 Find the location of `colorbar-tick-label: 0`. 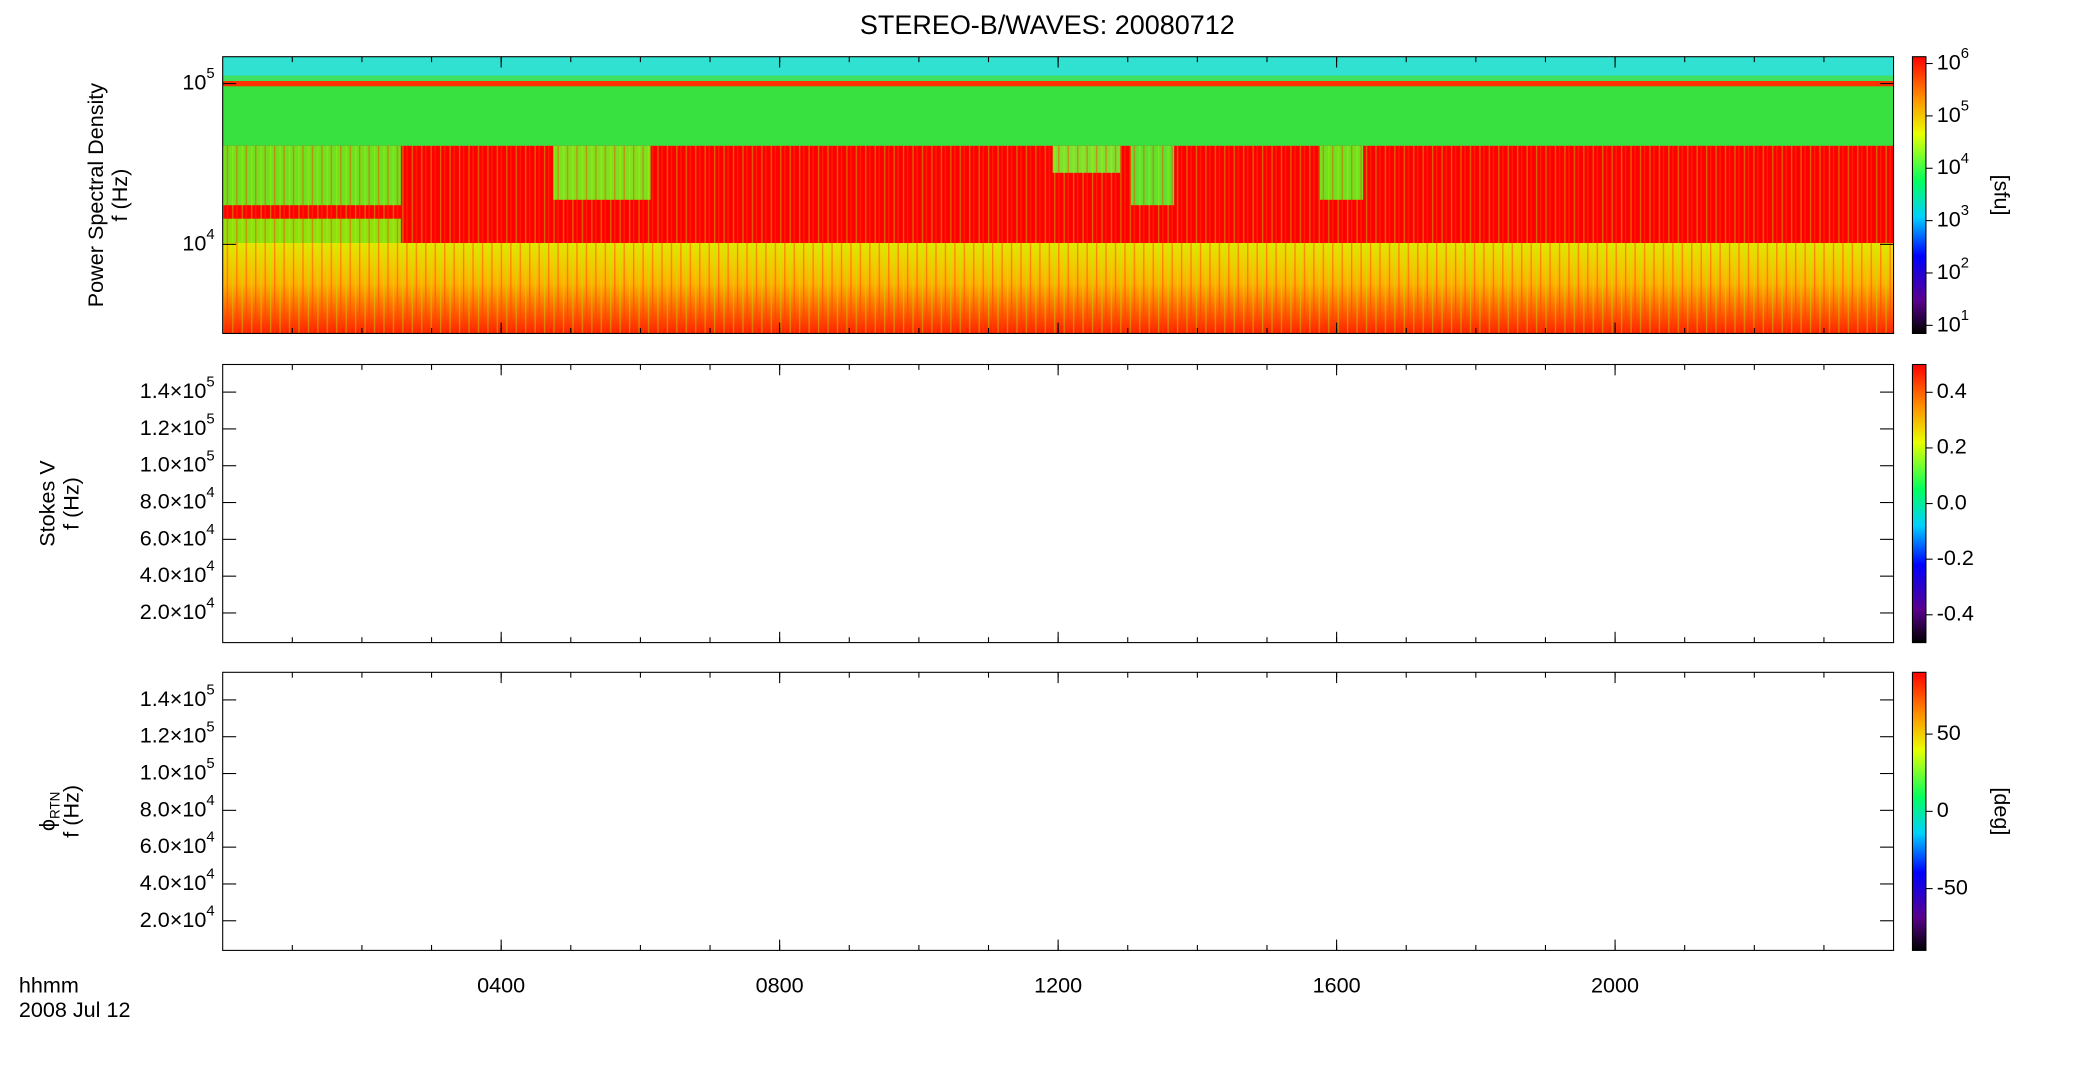

colorbar-tick-label: 0 is located at coordinates (1943, 809).